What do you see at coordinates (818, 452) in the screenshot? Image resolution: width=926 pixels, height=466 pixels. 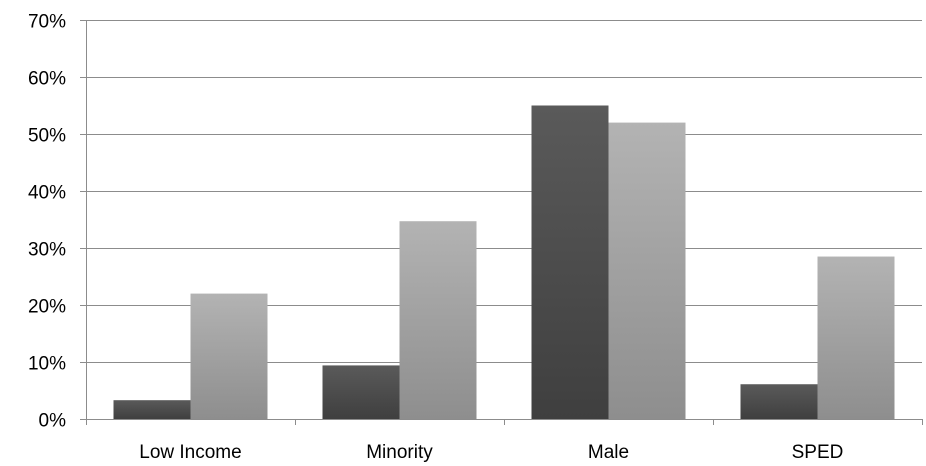 I see `x-category-label: SPED` at bounding box center [818, 452].